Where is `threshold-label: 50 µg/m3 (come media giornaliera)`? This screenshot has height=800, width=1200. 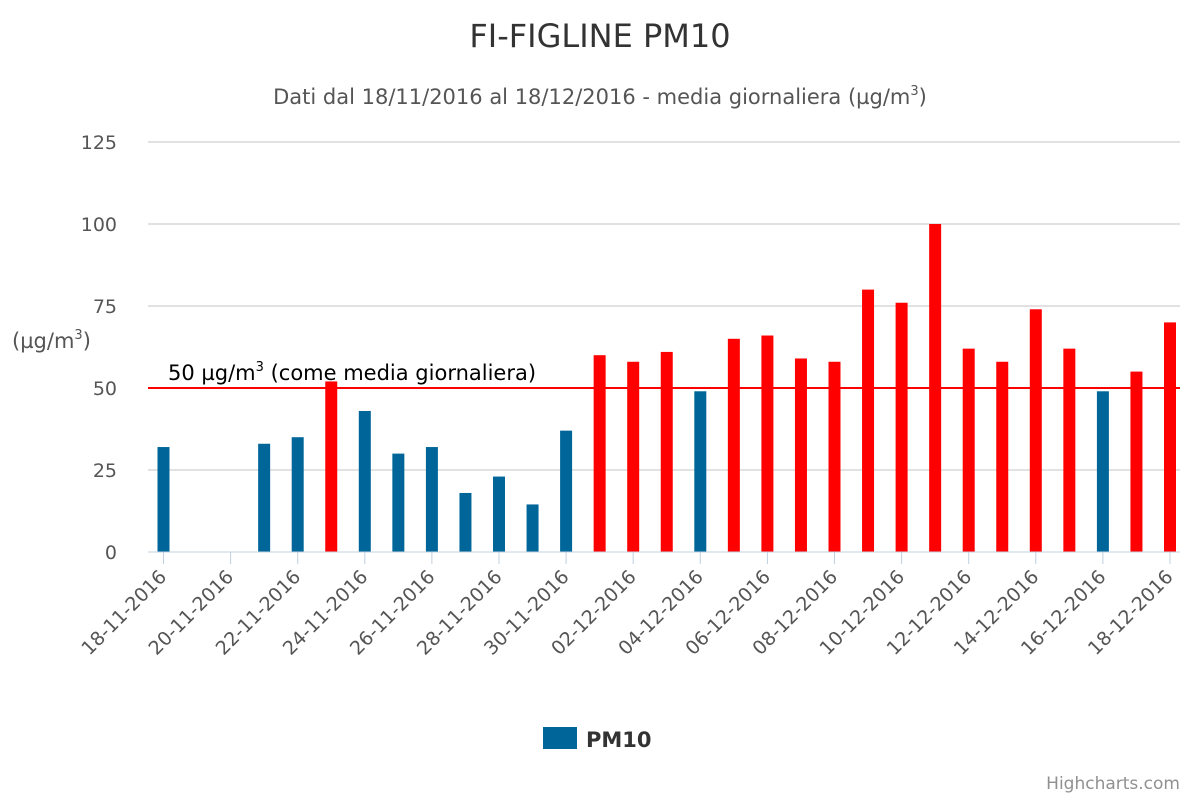 threshold-label: 50 µg/m3 (come media giornaliera) is located at coordinates (352, 372).